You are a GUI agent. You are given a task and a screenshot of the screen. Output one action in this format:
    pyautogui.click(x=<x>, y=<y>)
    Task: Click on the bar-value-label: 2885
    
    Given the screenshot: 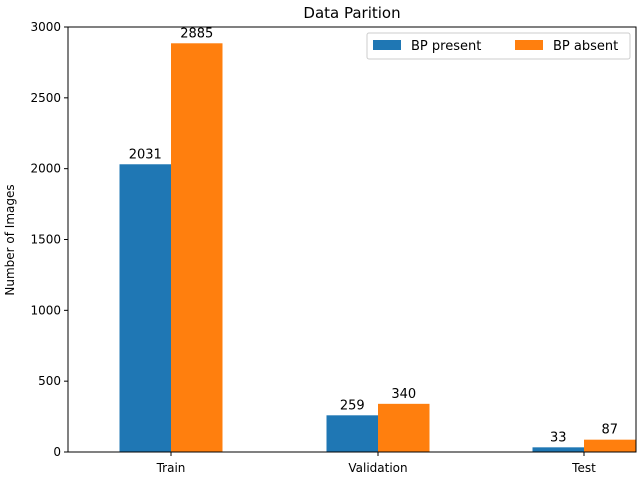 What is the action you would take?
    pyautogui.click(x=196, y=33)
    